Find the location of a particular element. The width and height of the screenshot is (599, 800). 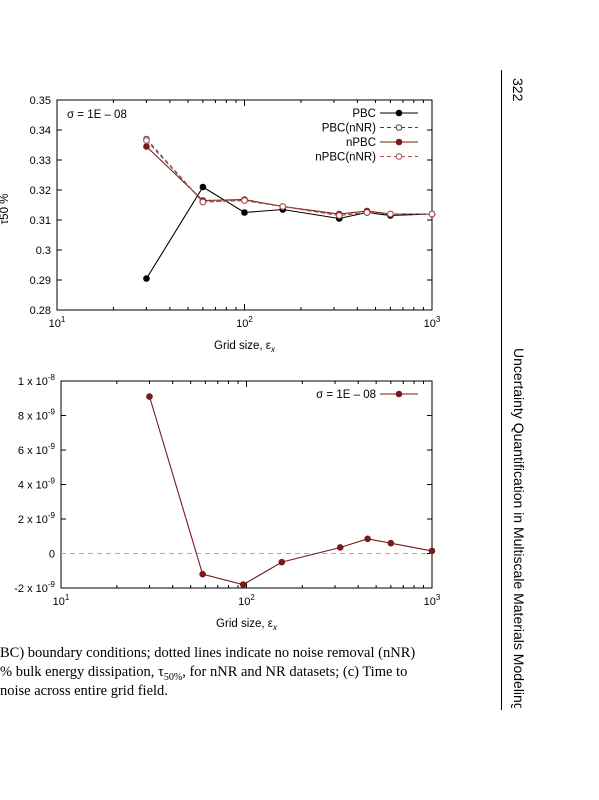

y-tick-label: 4 x 10⁻⁹ is located at coordinates (37, 484).